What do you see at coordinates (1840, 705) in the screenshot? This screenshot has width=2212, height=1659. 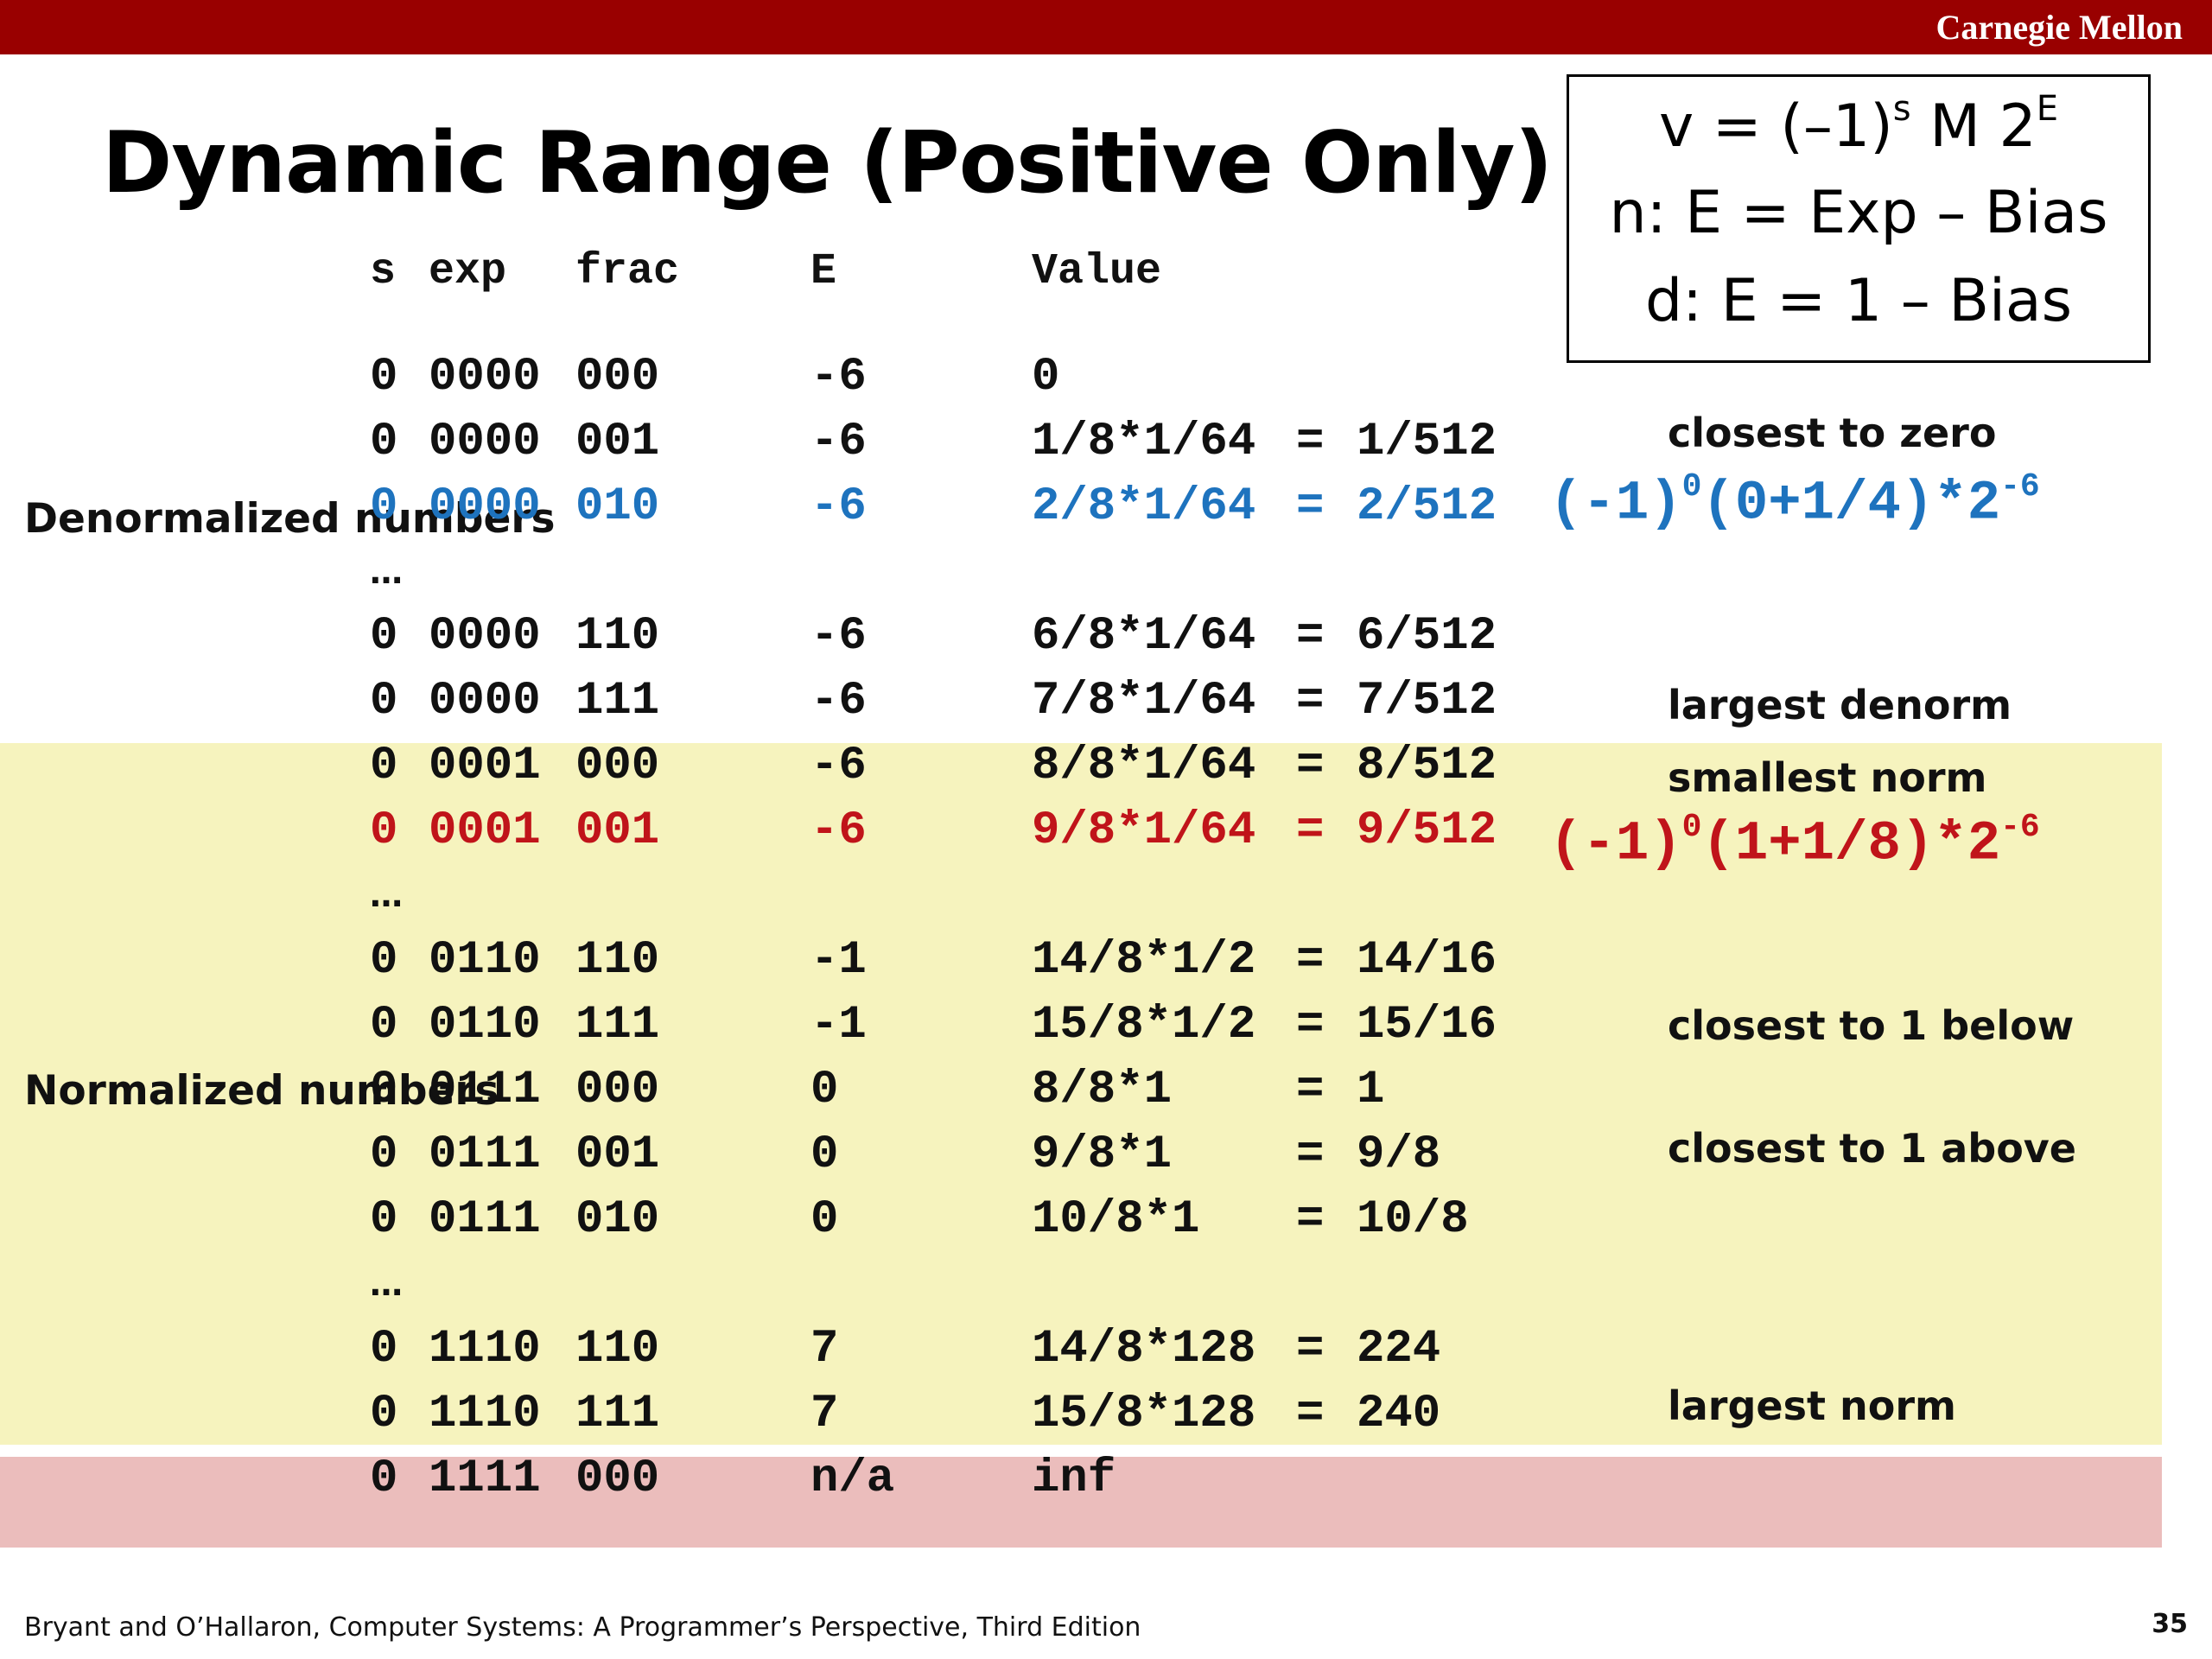 I see `note-largest-denorm: largest denorm` at bounding box center [1840, 705].